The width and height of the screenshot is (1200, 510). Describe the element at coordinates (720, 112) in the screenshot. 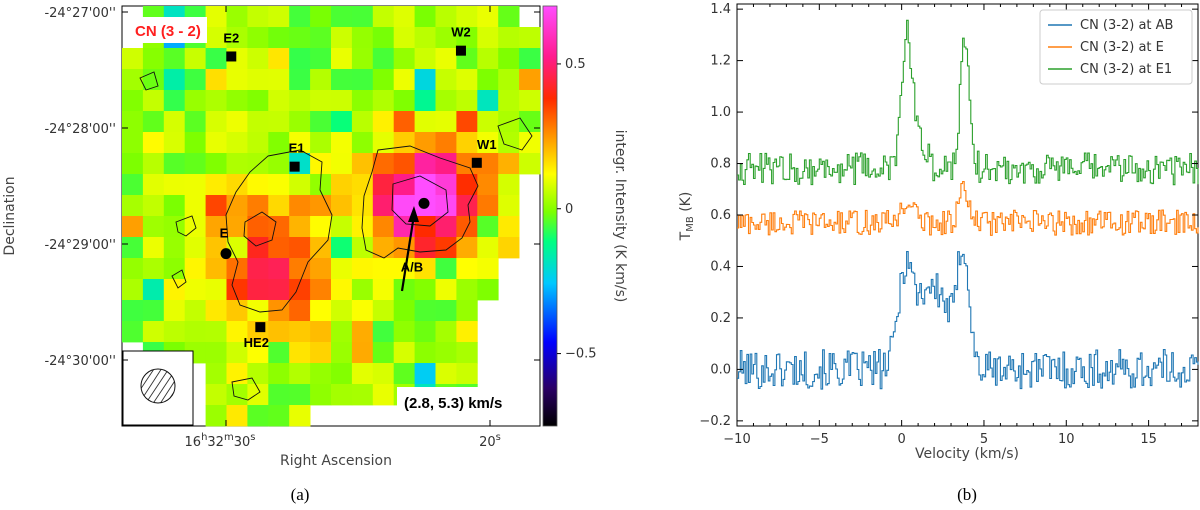

I see `y-tick-label: 1.0` at that location.